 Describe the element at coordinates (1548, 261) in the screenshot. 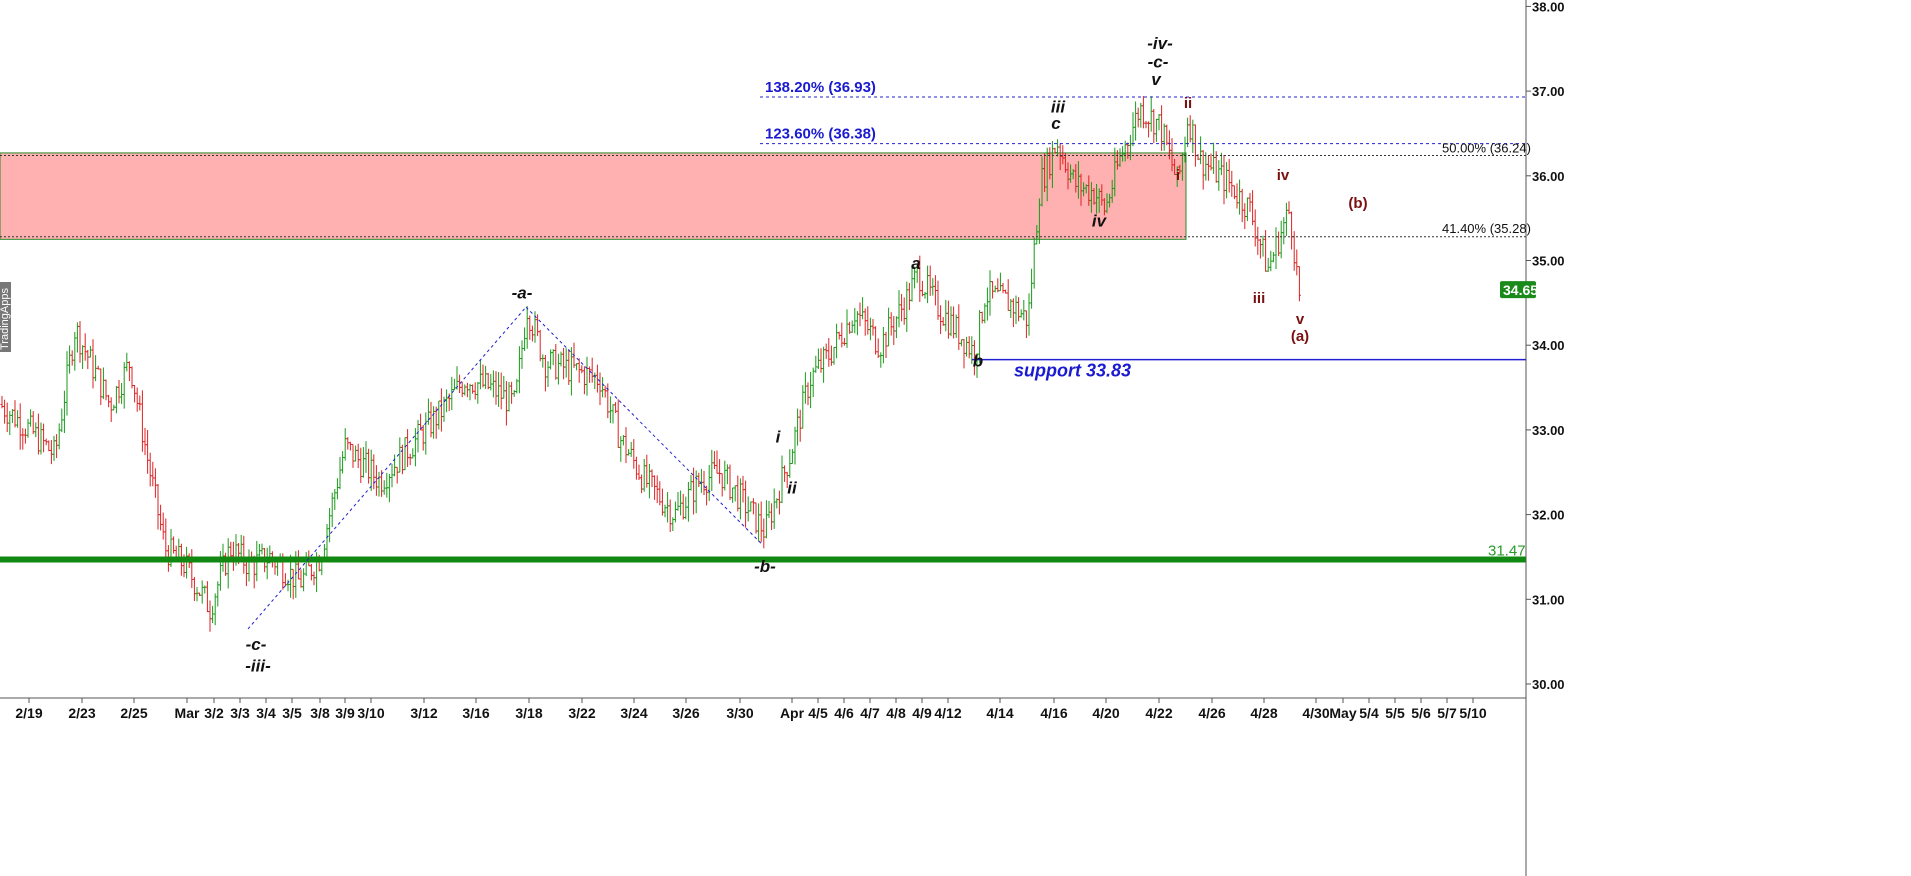

I see `y-tick-label: 35.00` at that location.